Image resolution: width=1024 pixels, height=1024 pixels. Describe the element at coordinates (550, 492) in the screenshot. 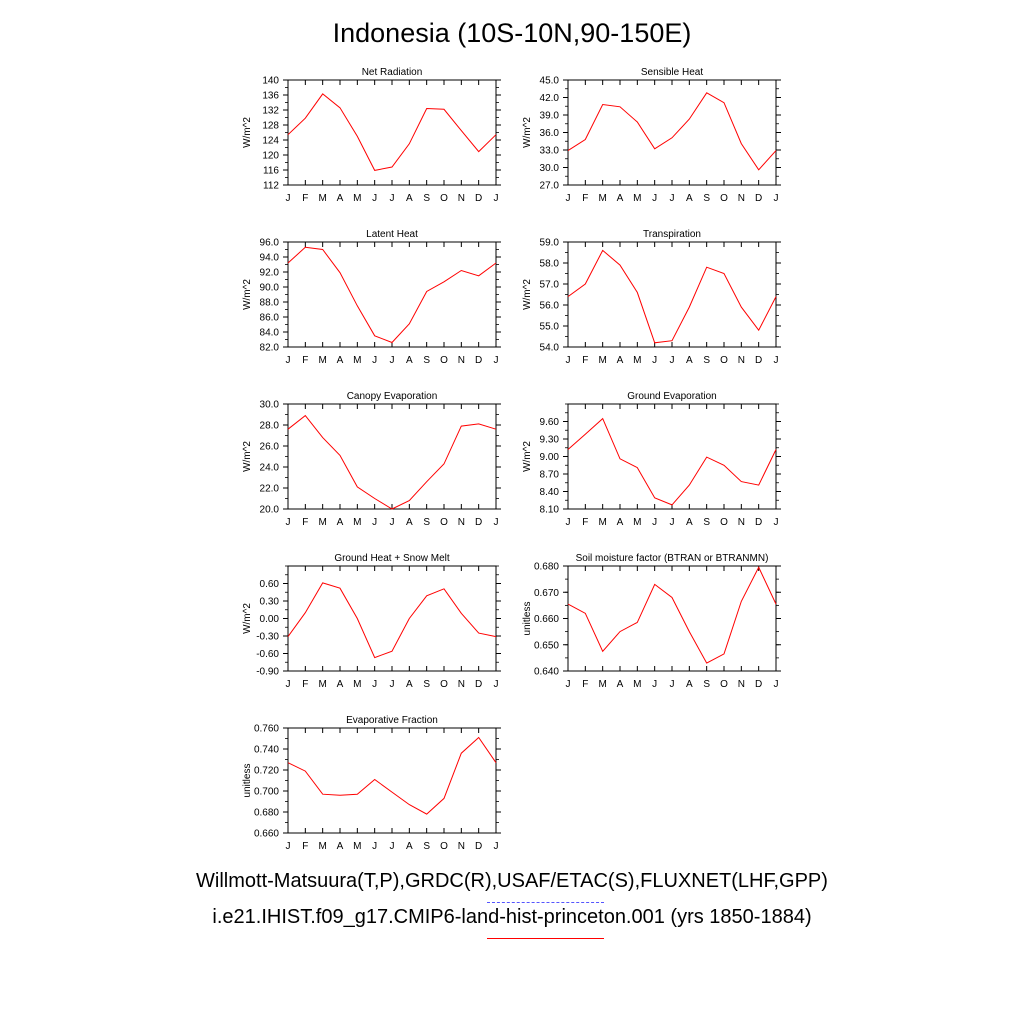

I see `y-tick-label: 8.40` at that location.